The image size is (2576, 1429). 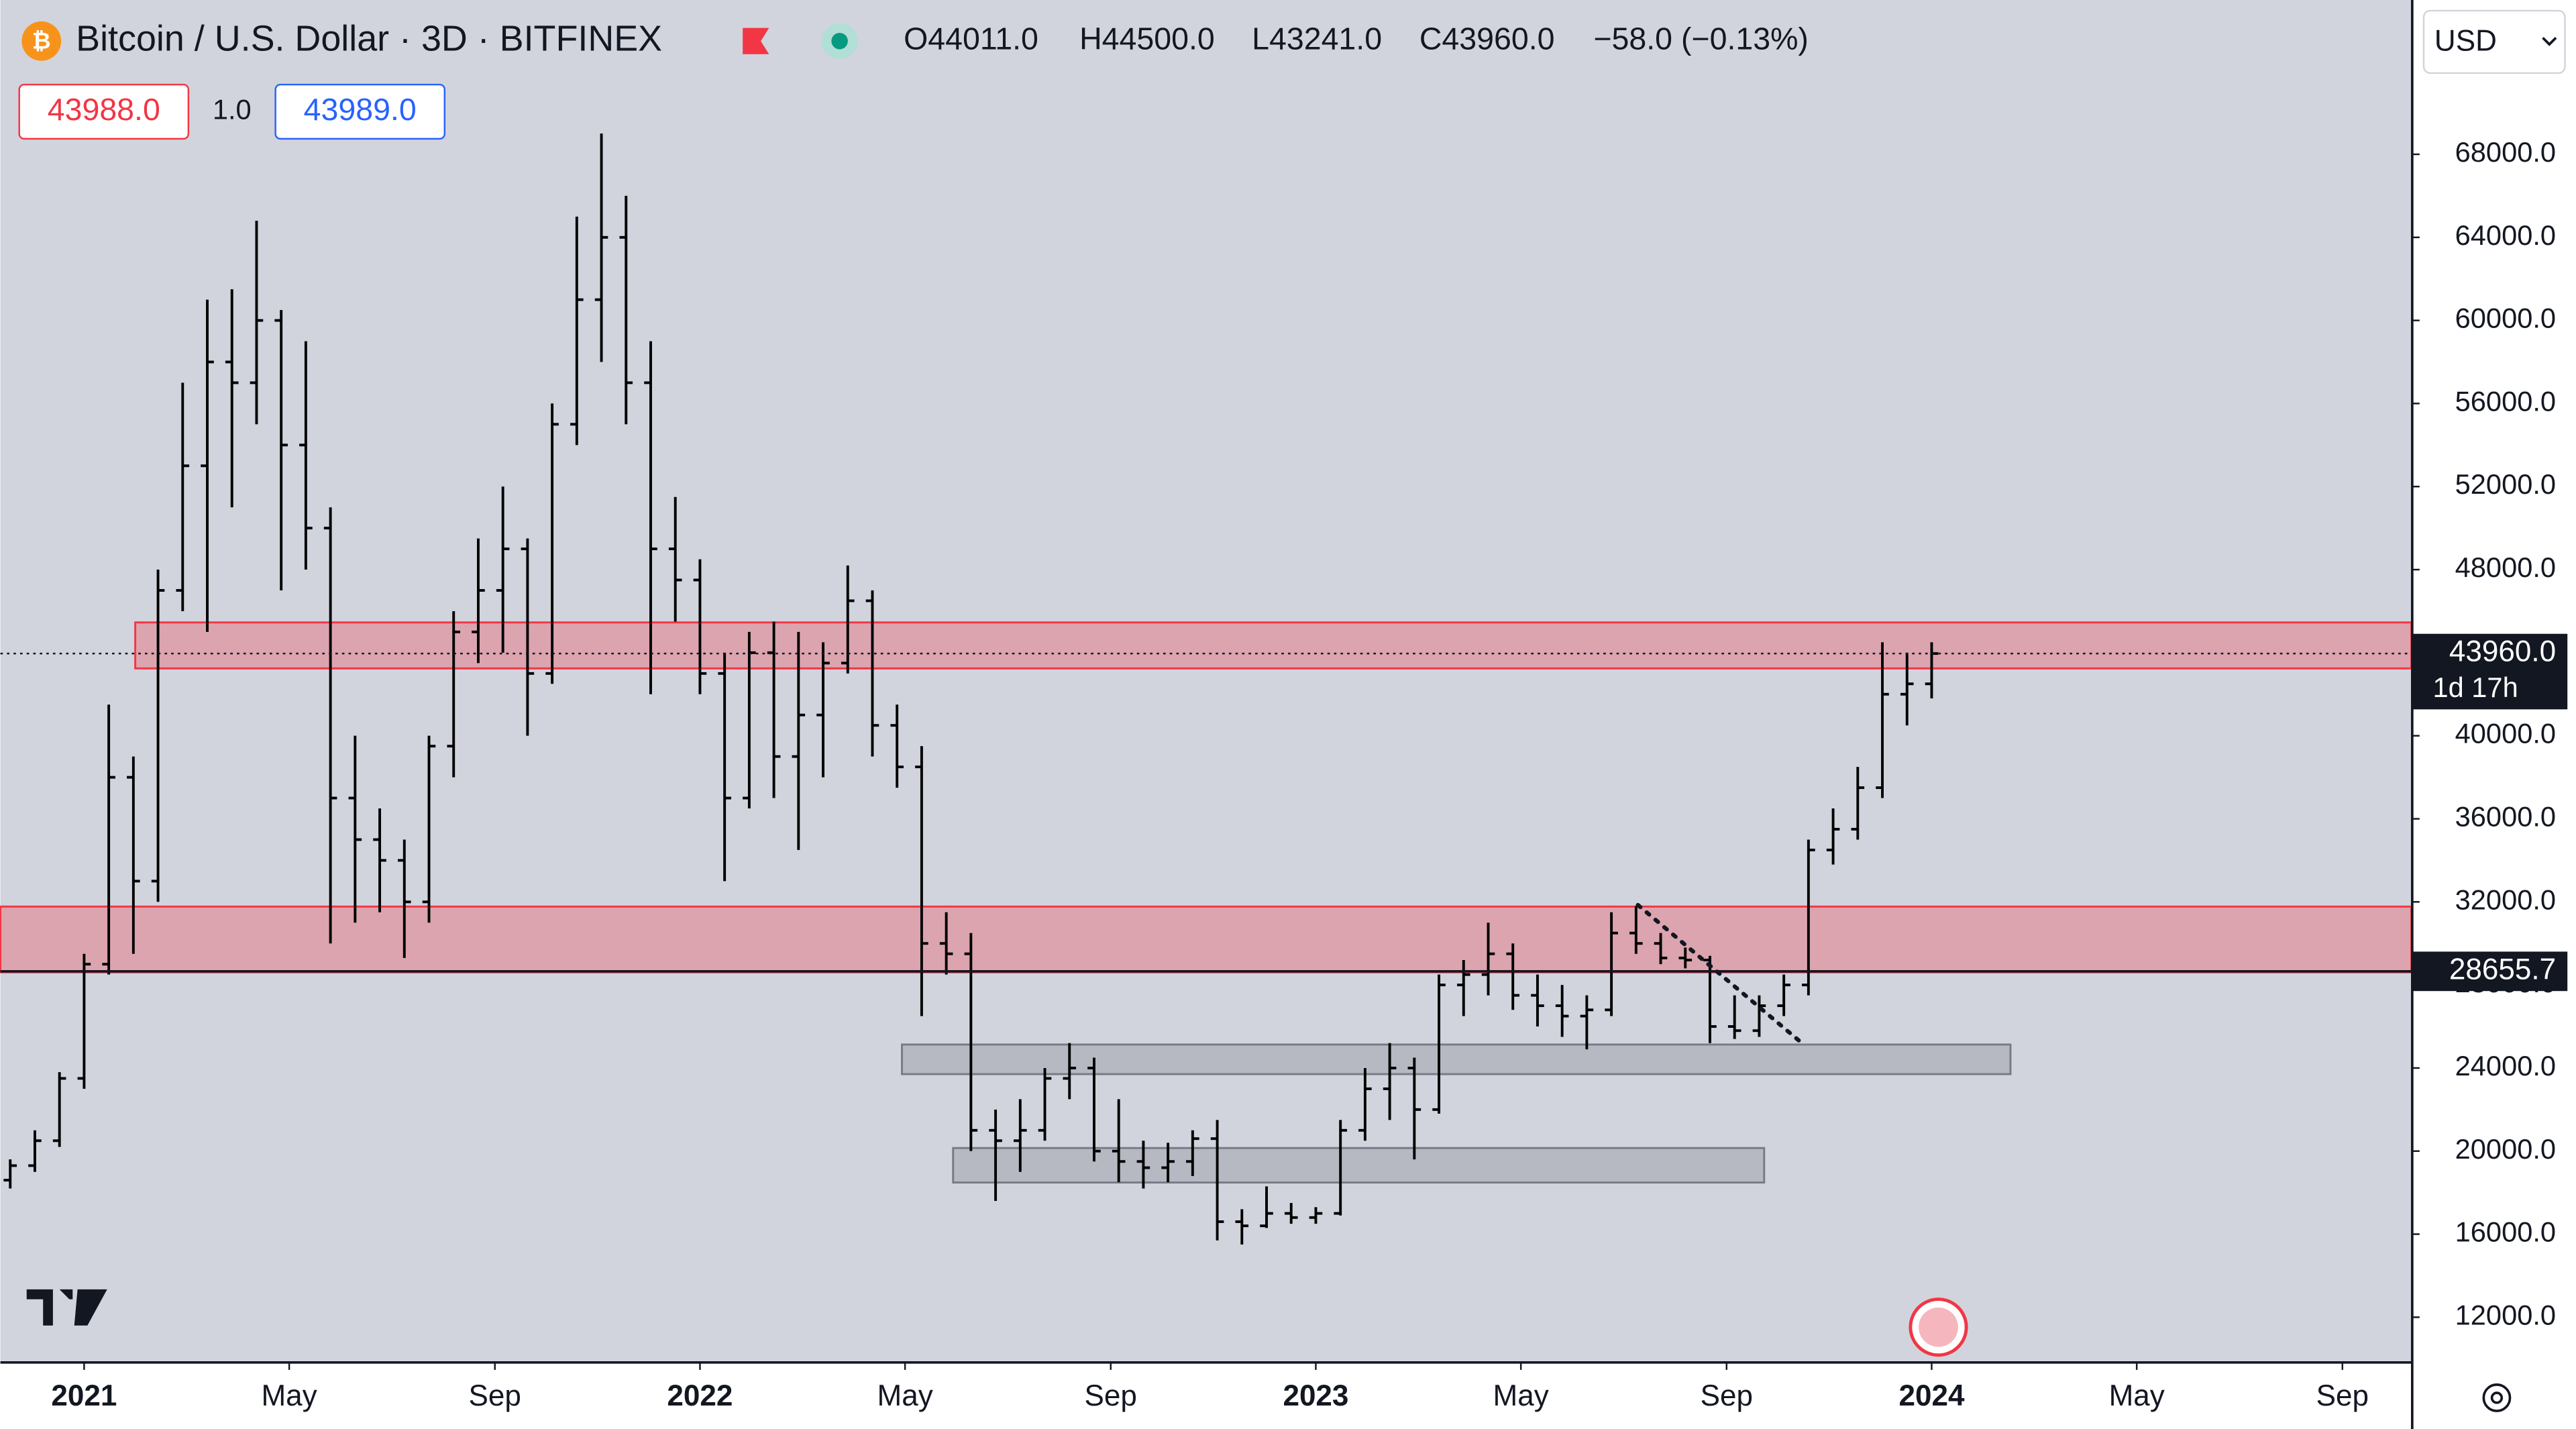 What do you see at coordinates (839, 41) in the screenshot?
I see `status-dot` at bounding box center [839, 41].